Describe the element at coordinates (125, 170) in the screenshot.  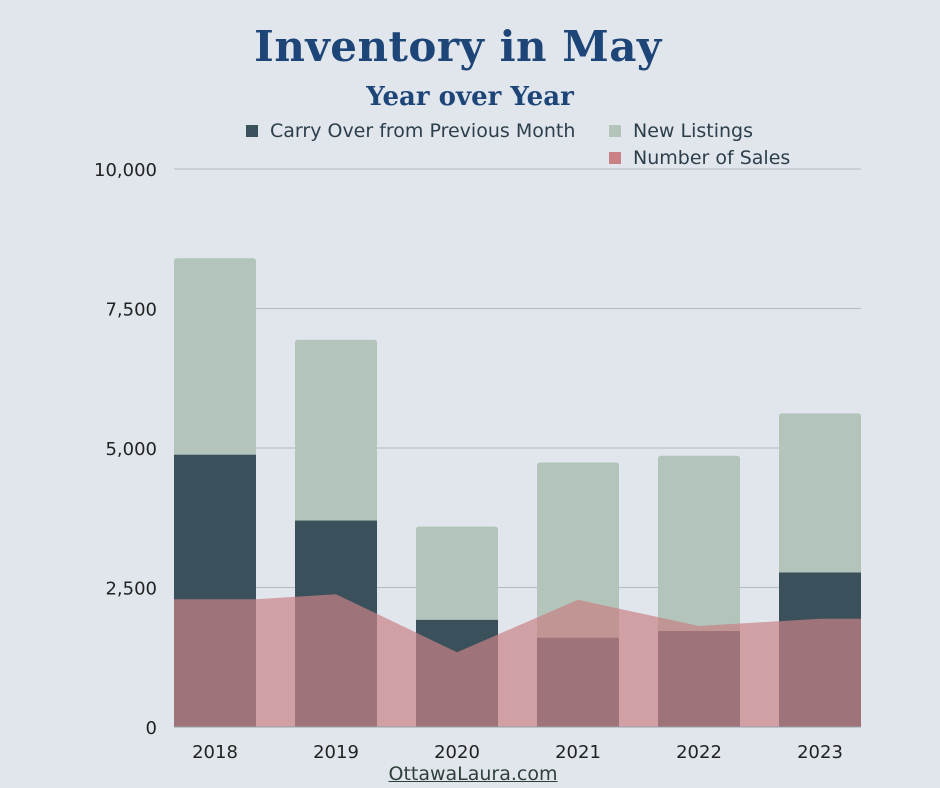
I see `y-tick-label: 10,000` at that location.